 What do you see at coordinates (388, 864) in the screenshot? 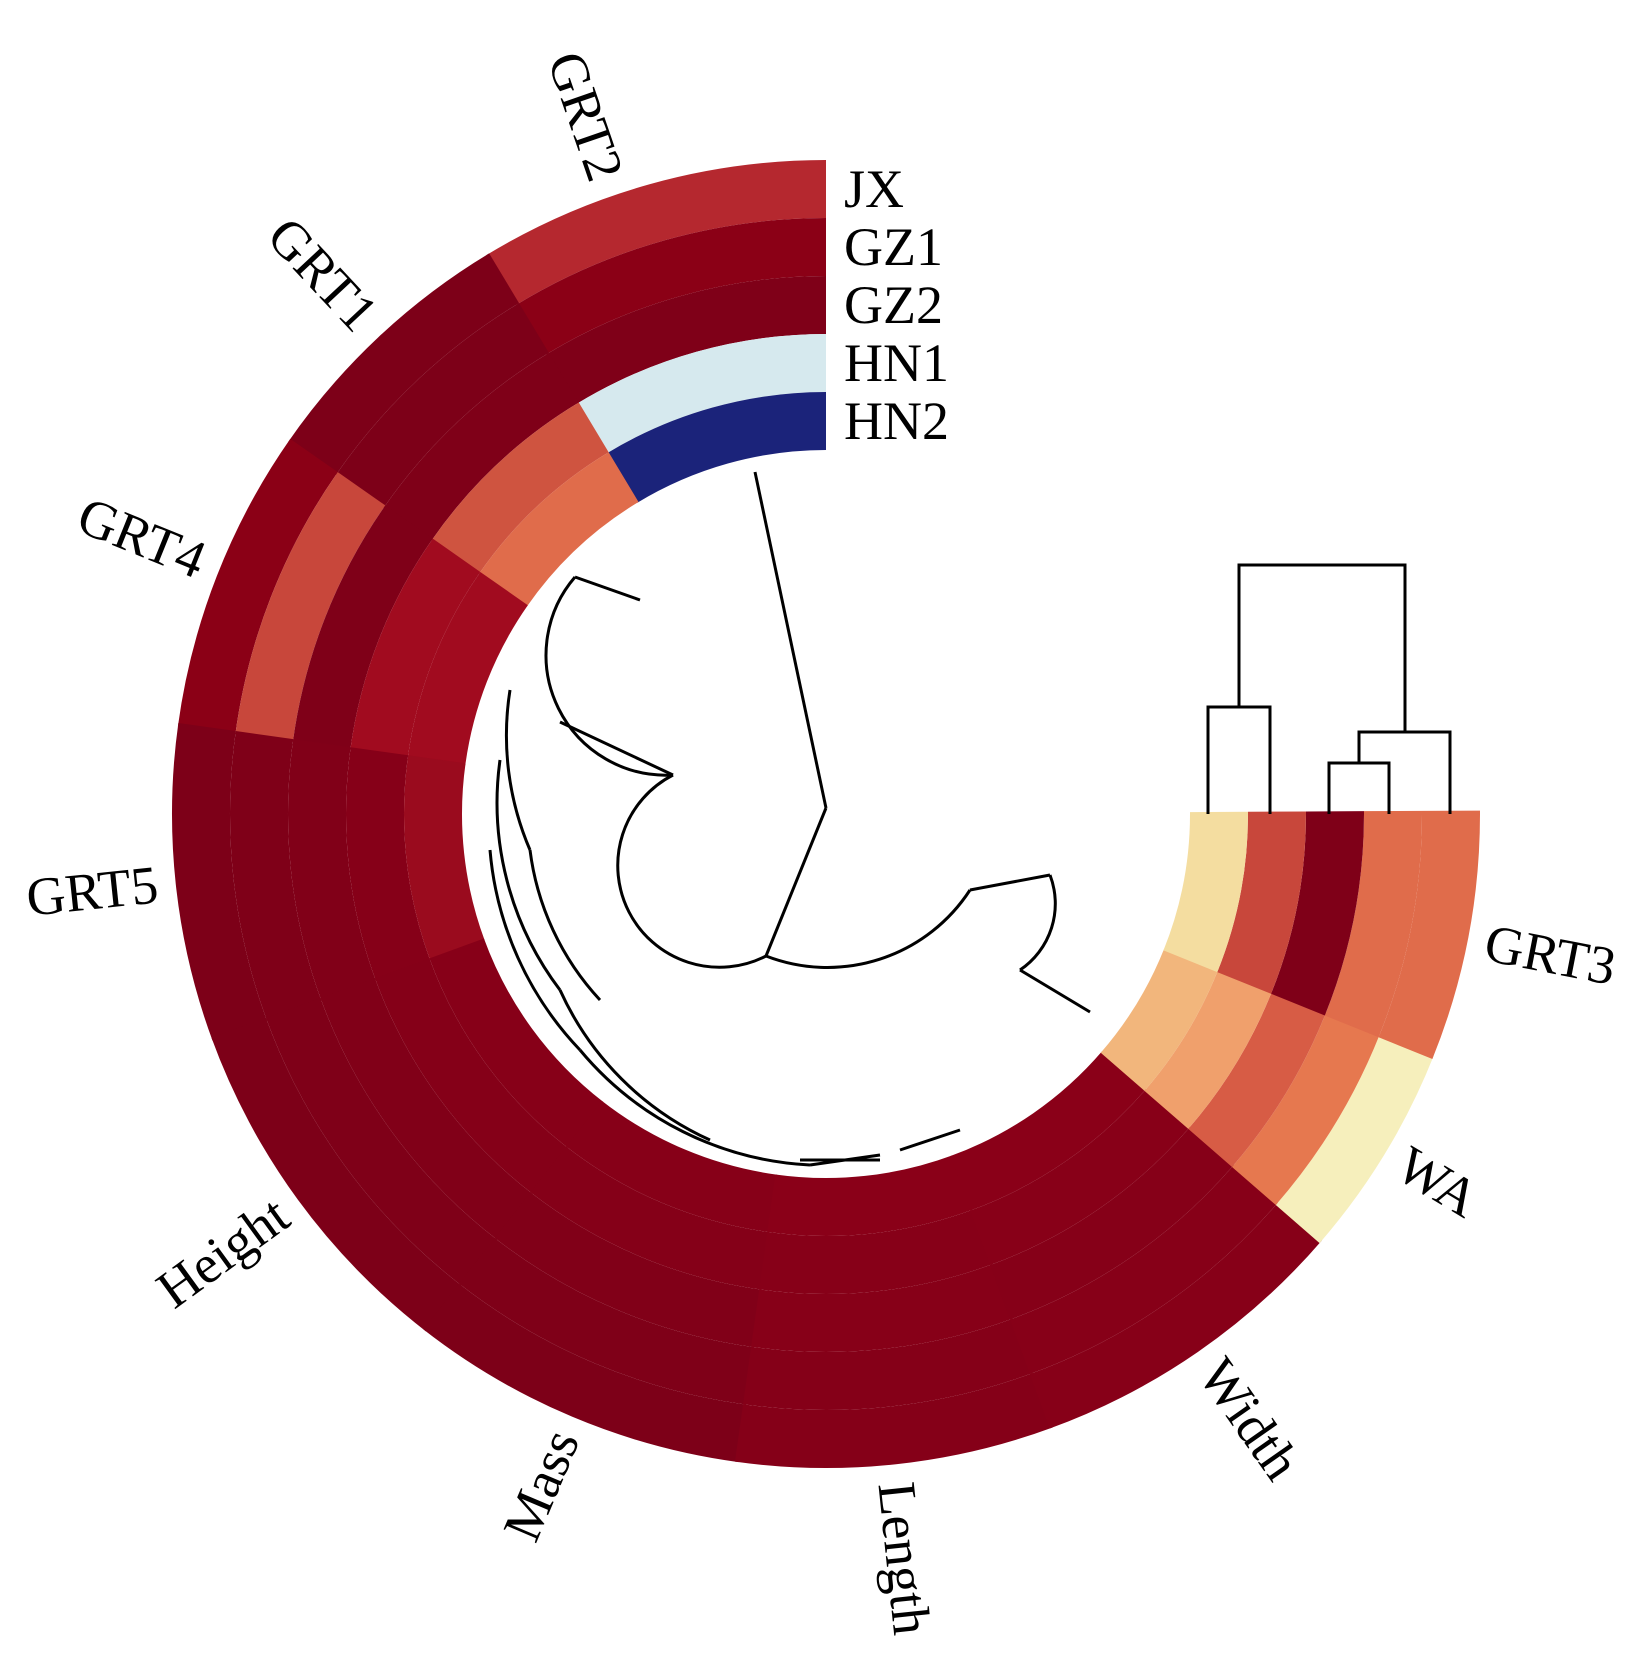
I see `heatmap-cell-grt5-hn1` at bounding box center [388, 864].